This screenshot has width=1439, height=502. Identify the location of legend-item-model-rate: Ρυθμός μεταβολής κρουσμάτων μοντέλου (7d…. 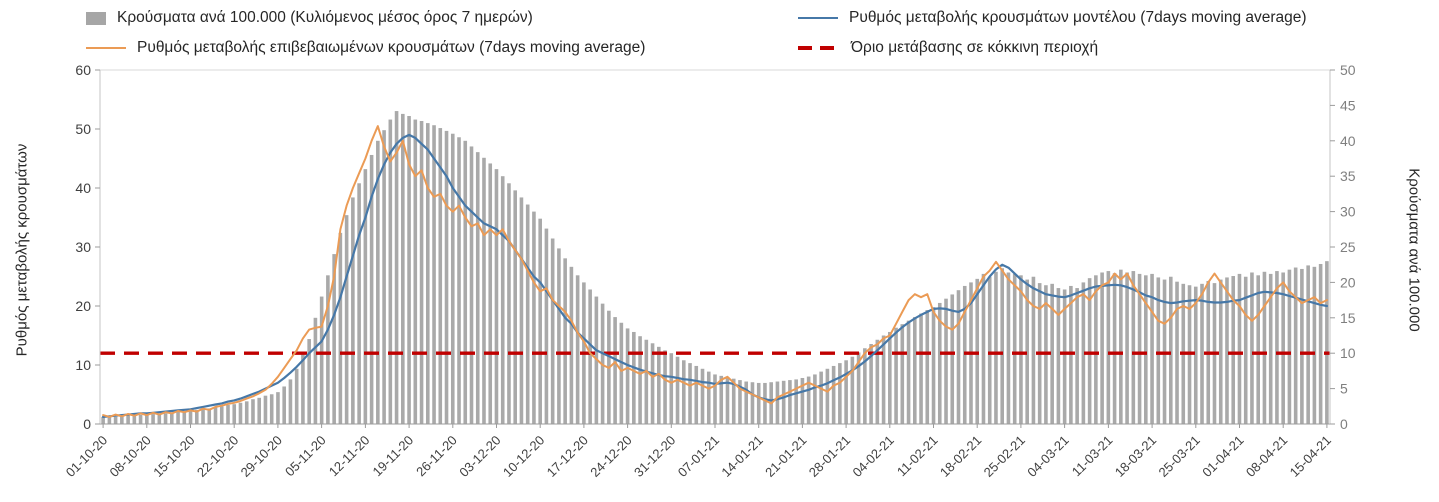
(1052, 18).